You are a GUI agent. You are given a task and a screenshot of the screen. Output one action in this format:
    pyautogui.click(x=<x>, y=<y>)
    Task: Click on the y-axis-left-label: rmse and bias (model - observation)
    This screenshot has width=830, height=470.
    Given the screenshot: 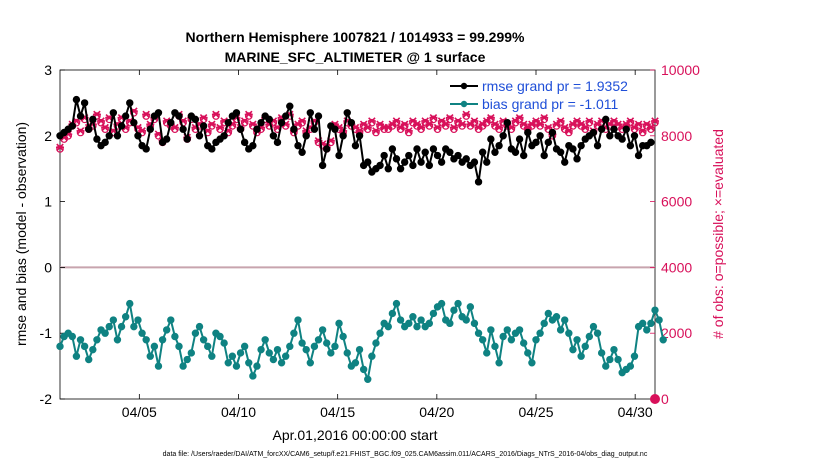 What is the action you would take?
    pyautogui.click(x=21, y=234)
    